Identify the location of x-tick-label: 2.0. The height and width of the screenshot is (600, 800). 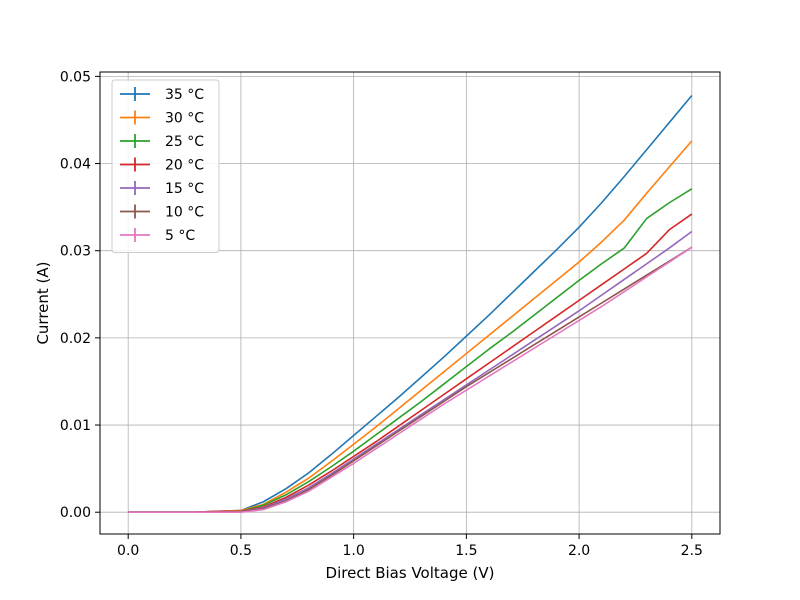
(579, 551).